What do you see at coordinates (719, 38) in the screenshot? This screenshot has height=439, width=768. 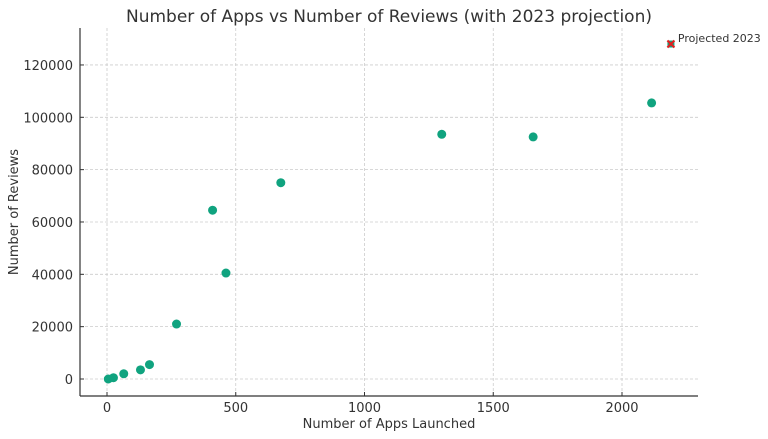 I see `annotation-projected-2023: Projected 2023` at bounding box center [719, 38].